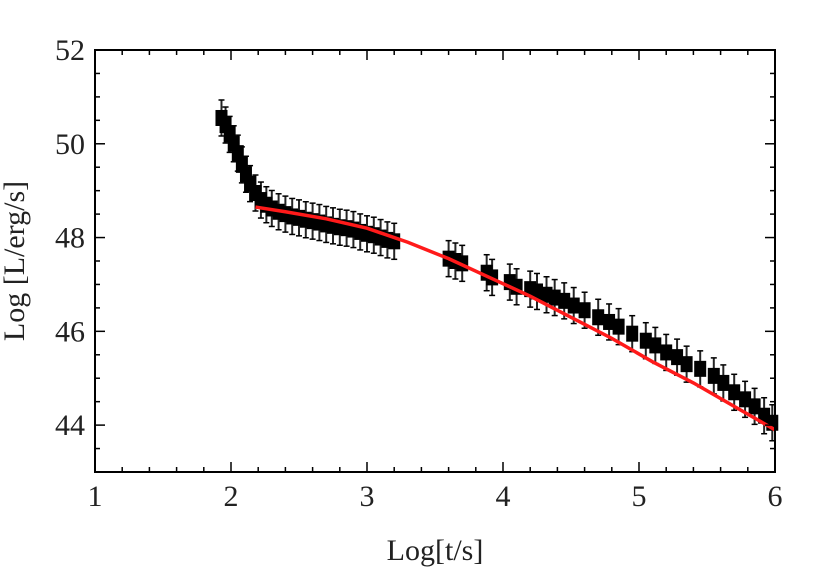 The height and width of the screenshot is (571, 830). What do you see at coordinates (95, 496) in the screenshot?
I see `x-tick-label: 1` at bounding box center [95, 496].